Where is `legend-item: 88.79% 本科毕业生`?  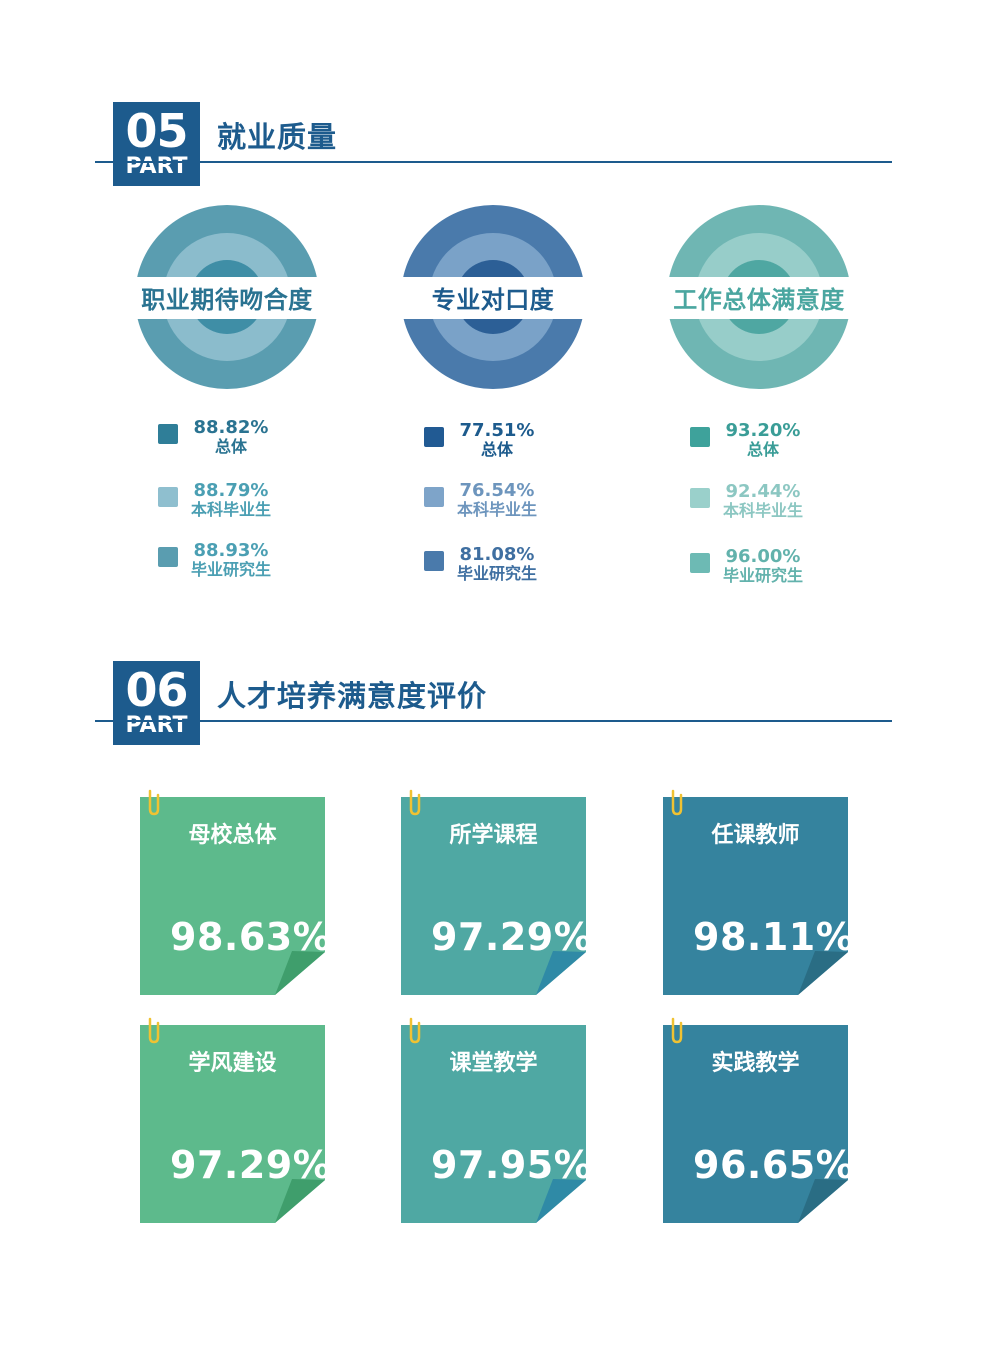 legend-item: 88.79% 本科毕业生 is located at coordinates (238, 503).